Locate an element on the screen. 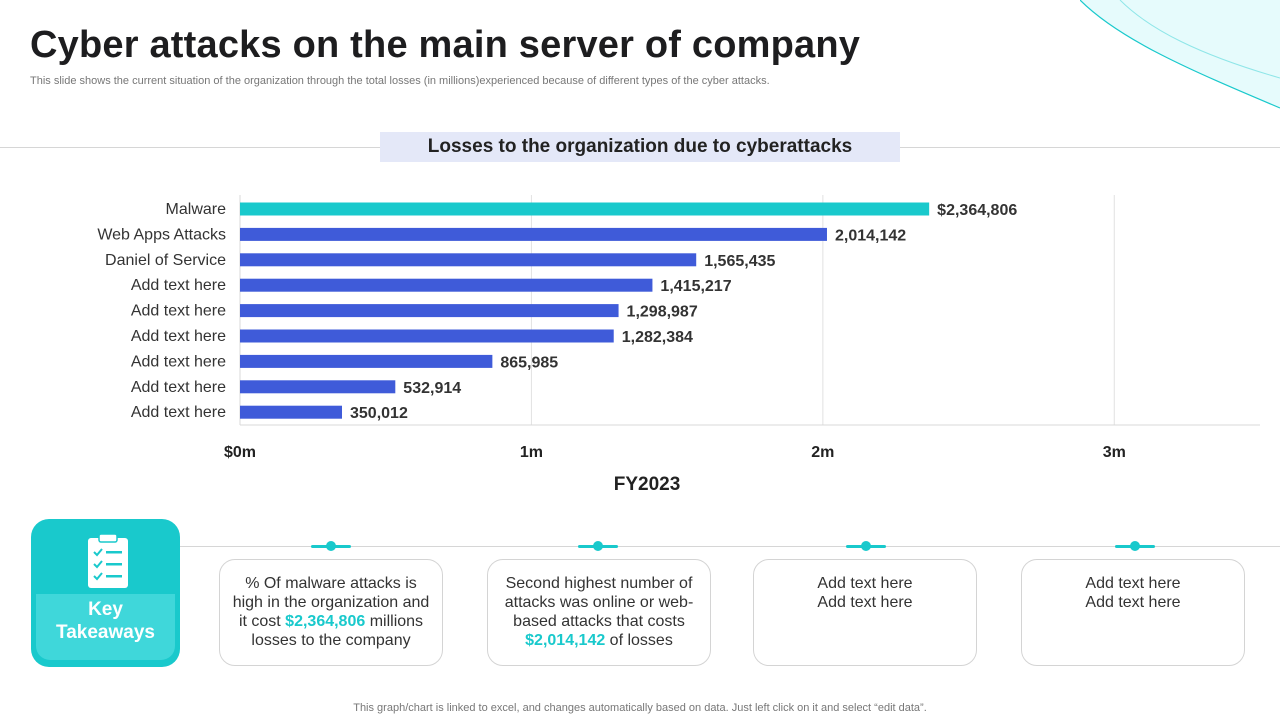  x-tick-label-3: 3m is located at coordinates (1114, 452).